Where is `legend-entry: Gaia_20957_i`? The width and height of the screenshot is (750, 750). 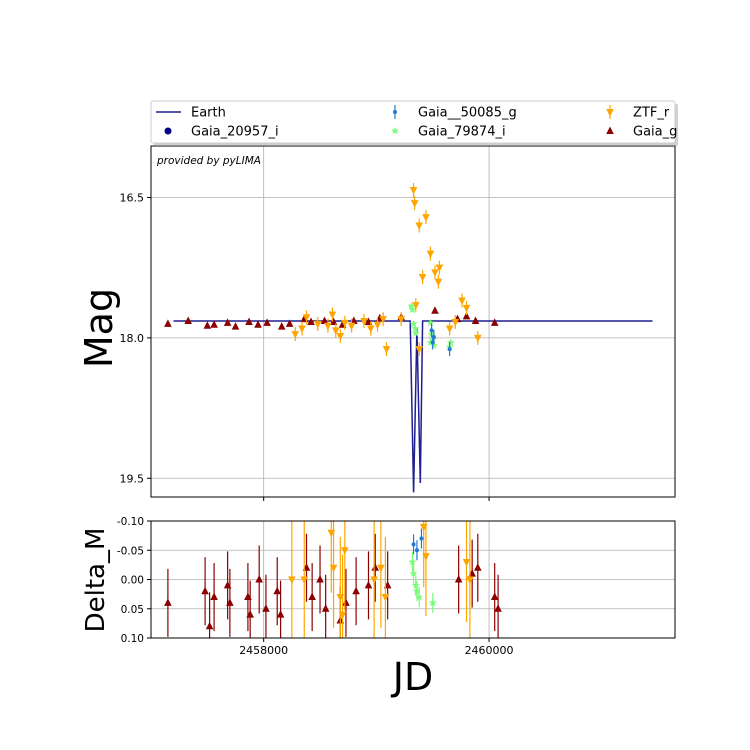 legend-entry: Gaia_20957_i is located at coordinates (221, 132).